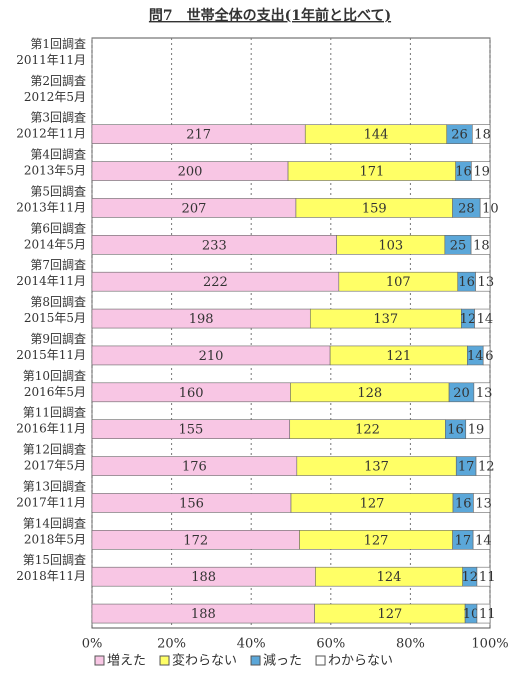 Image resolution: width=522 pixels, height=680 pixels. I want to click on y-tick-label: 第11回調査, so click(54, 413).